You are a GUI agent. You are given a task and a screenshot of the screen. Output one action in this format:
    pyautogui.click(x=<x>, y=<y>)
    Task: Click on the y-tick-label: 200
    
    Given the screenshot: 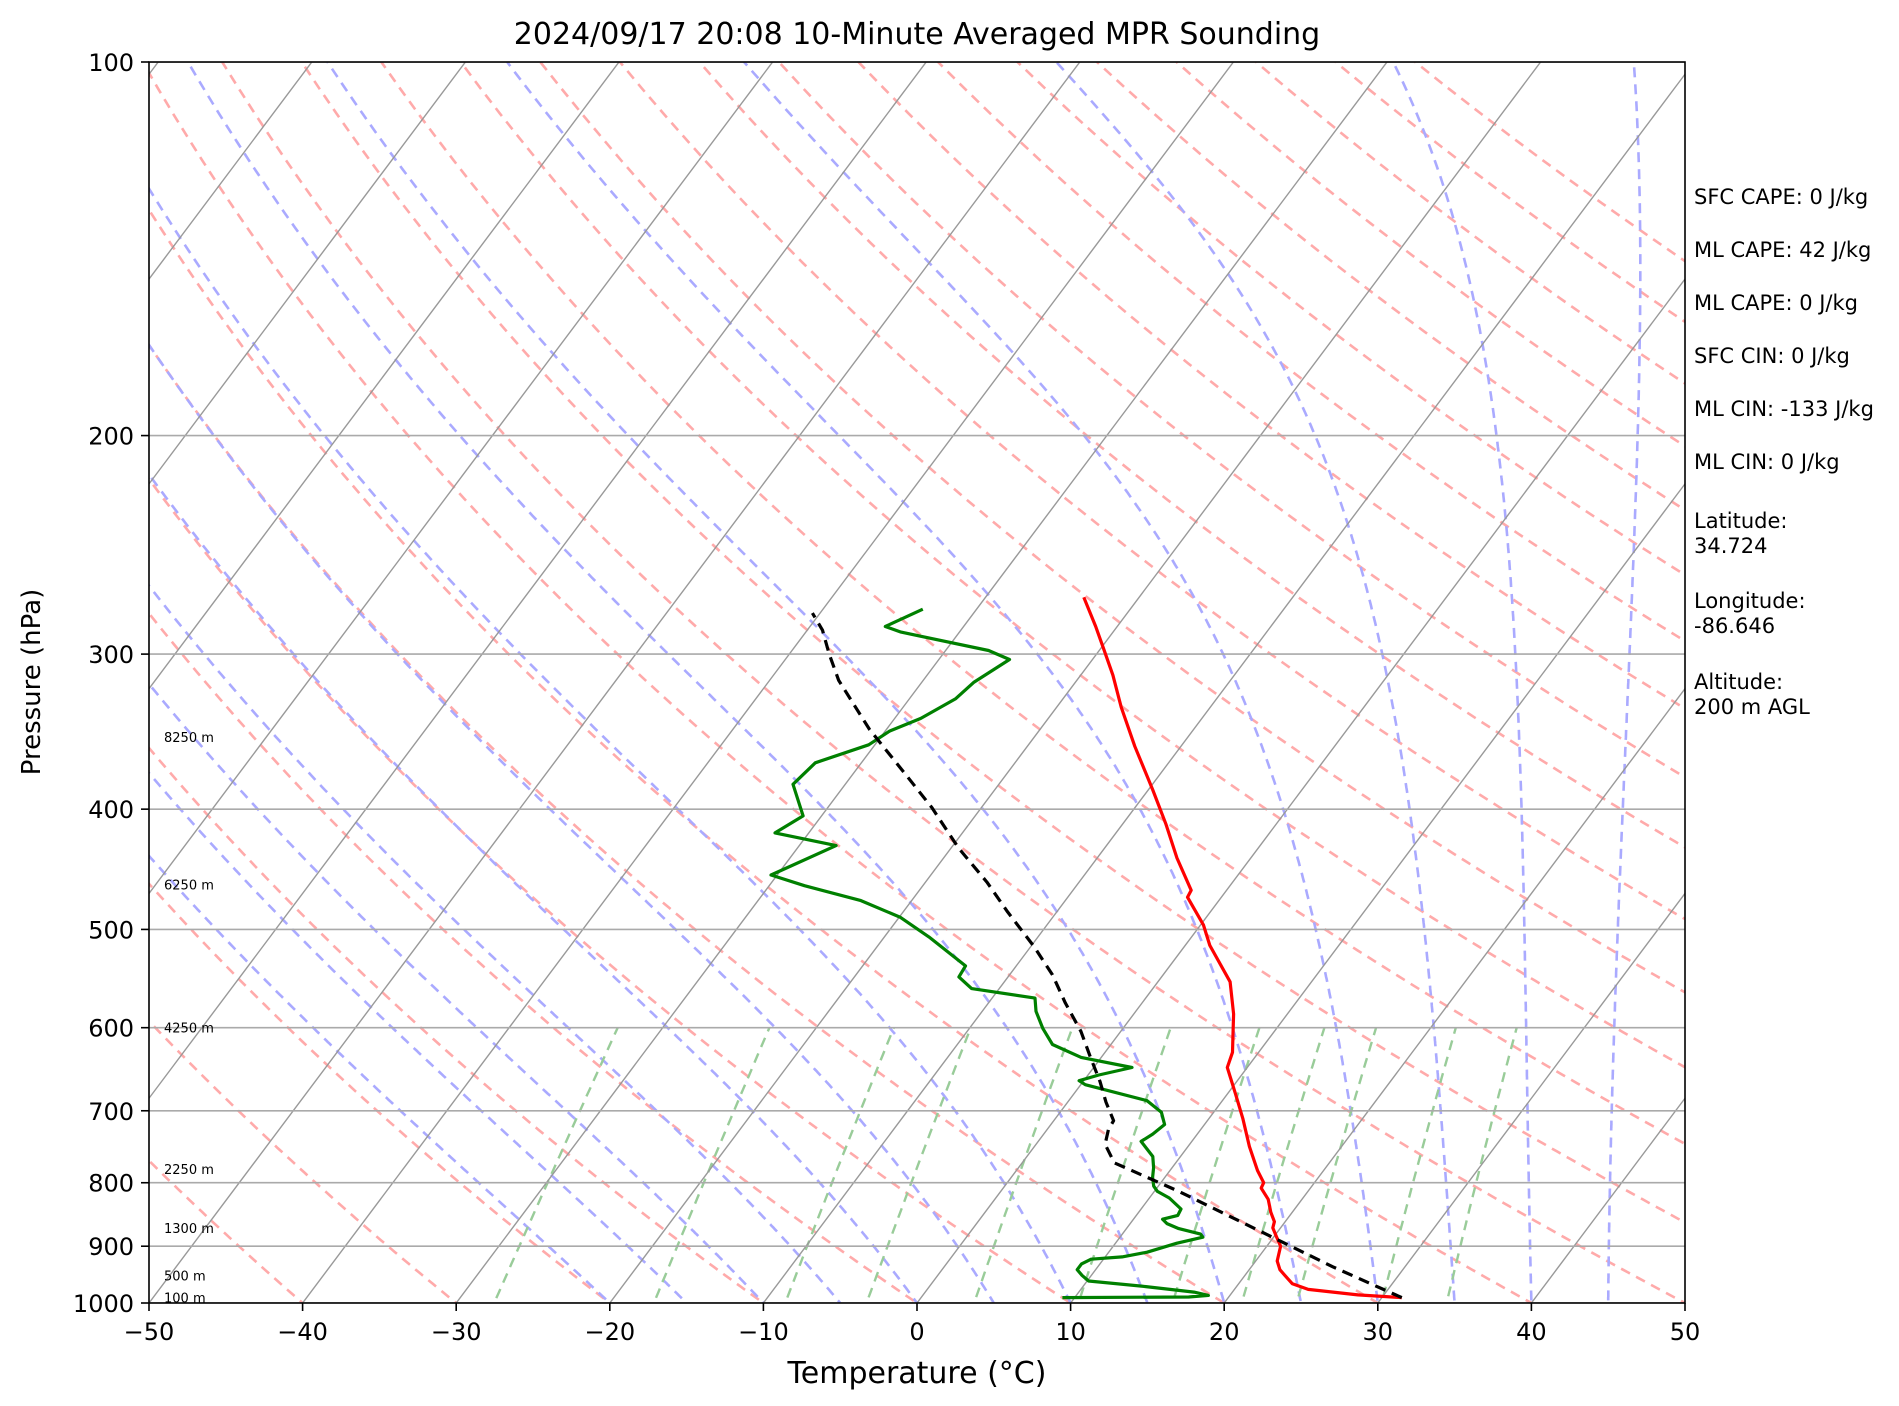 What is the action you would take?
    pyautogui.click(x=111, y=437)
    